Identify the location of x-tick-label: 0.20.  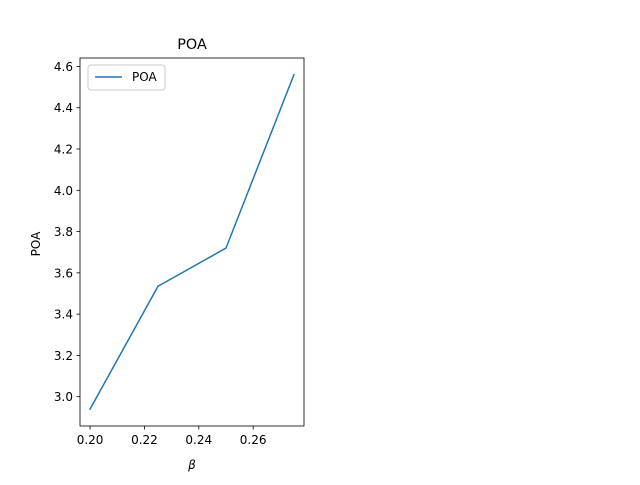
(90, 440).